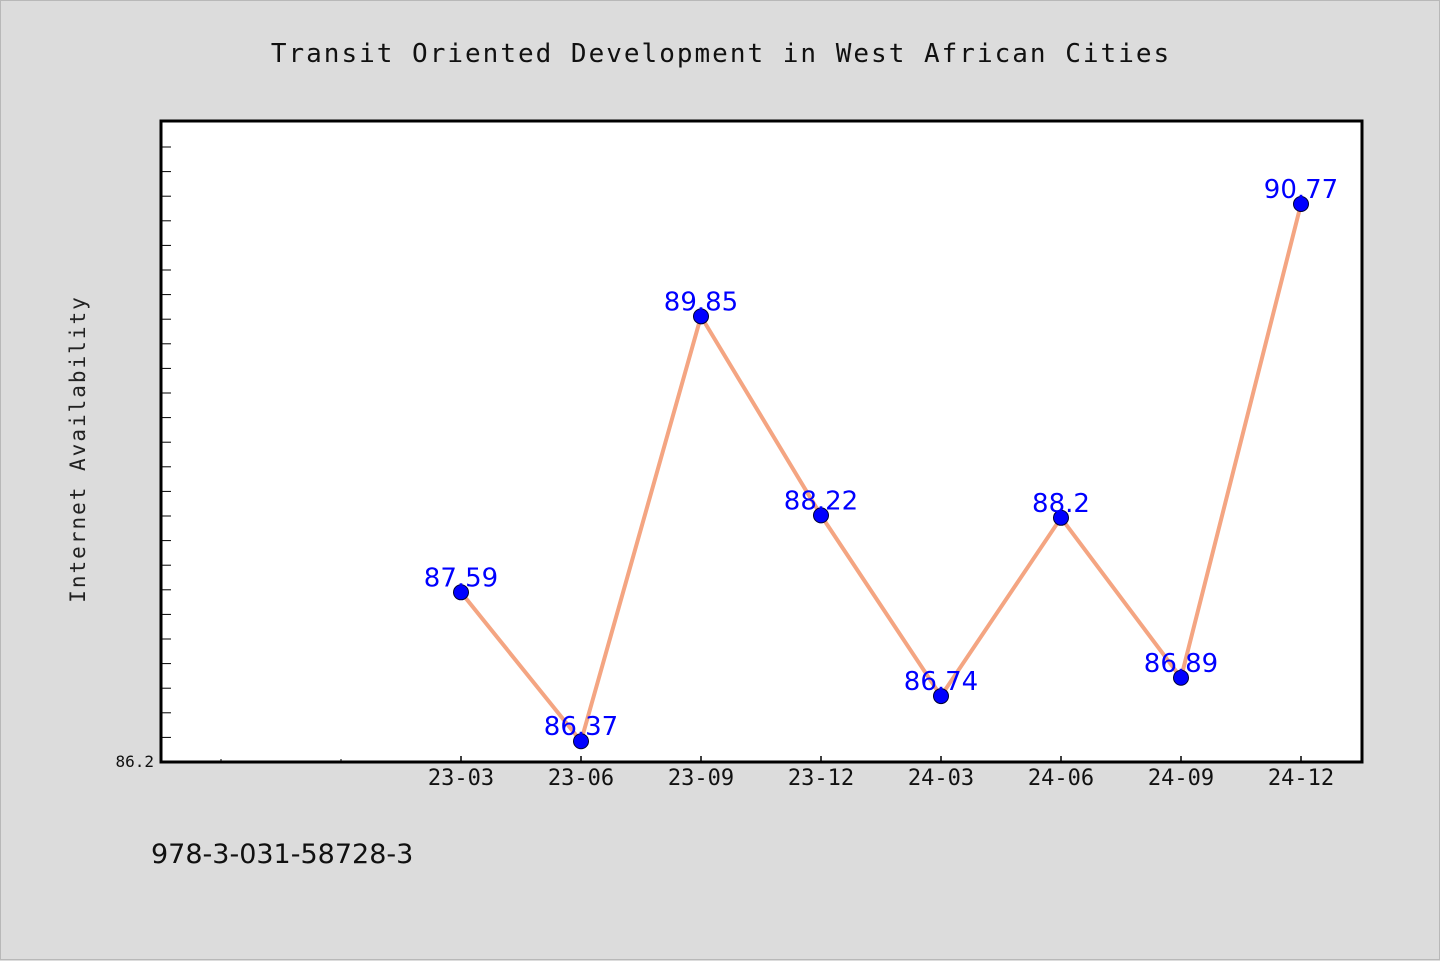 Image resolution: width=1440 pixels, height=961 pixels. I want to click on x-tick-label: 24-12, so click(1301, 778).